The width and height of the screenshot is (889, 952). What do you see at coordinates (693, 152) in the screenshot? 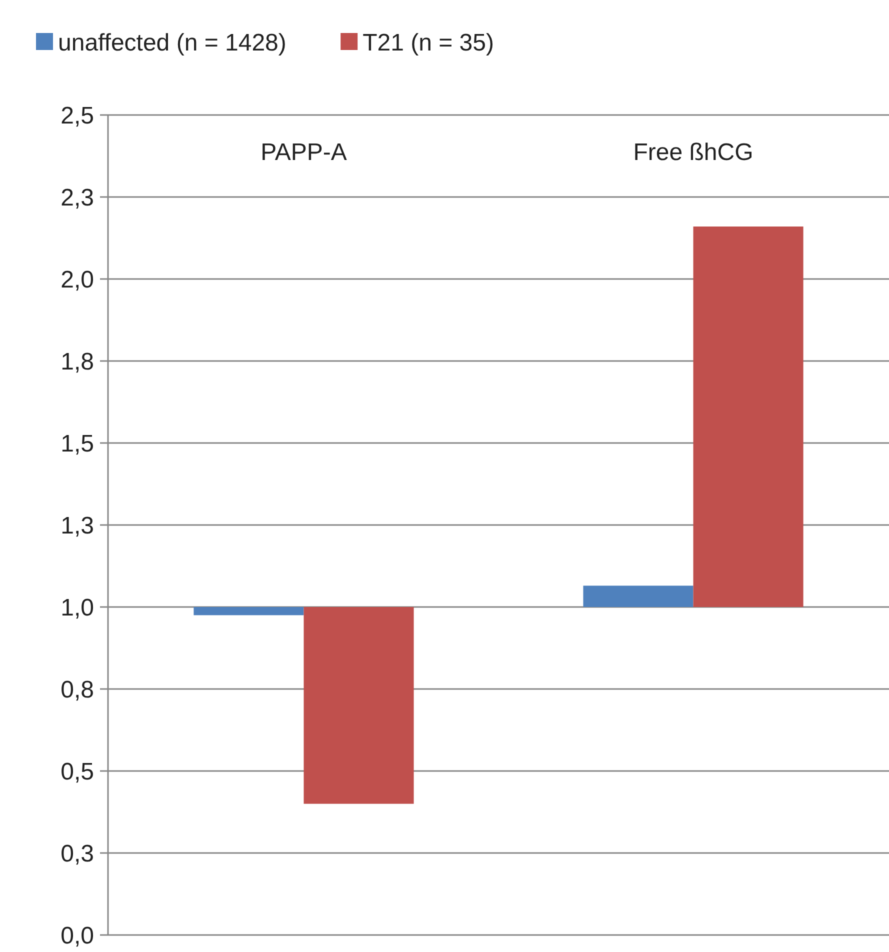
I see `x-tick-label: Free ßhCG` at bounding box center [693, 152].